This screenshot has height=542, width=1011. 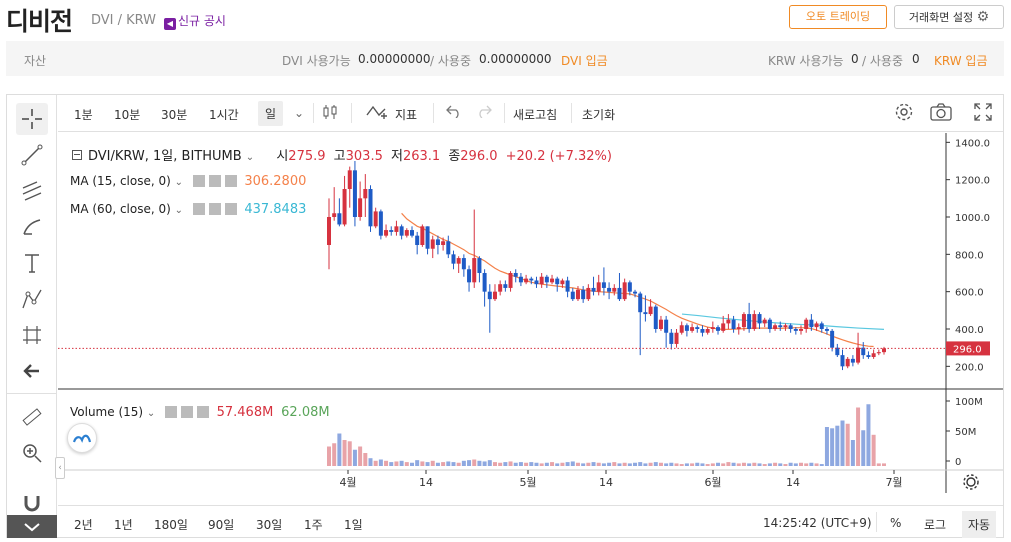 What do you see at coordinates (32, 119) in the screenshot?
I see `crosshair-tool-icon` at bounding box center [32, 119].